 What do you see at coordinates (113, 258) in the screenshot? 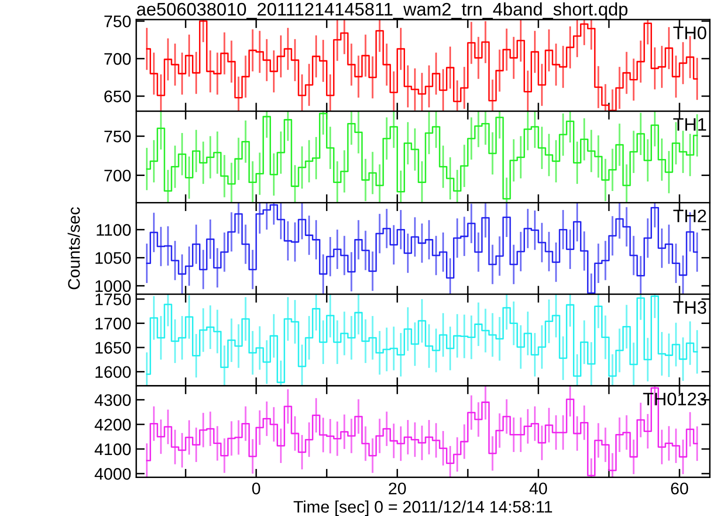
I see `y-tick-label: 1050` at bounding box center [113, 258].